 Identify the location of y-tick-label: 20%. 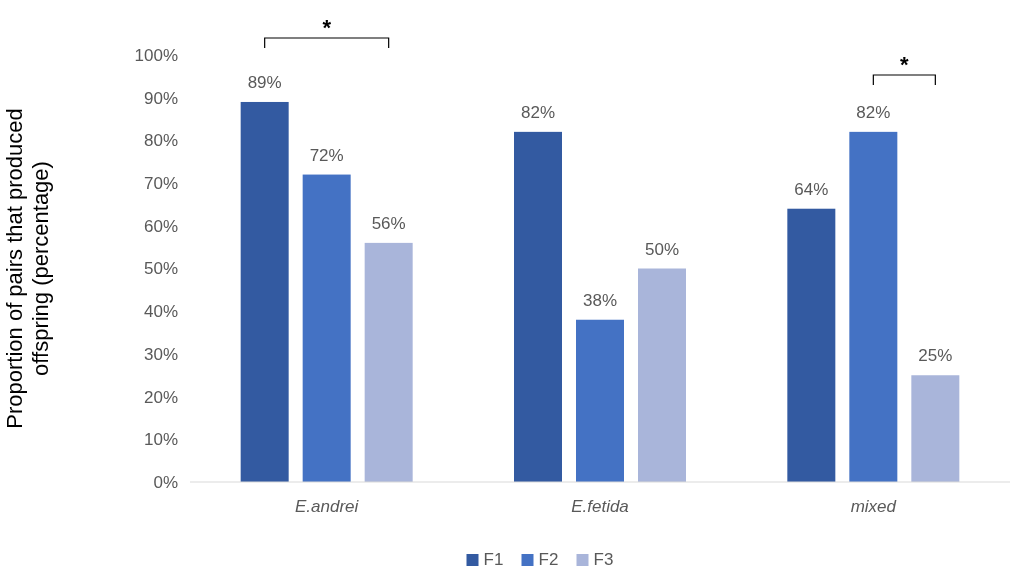
(160, 397).